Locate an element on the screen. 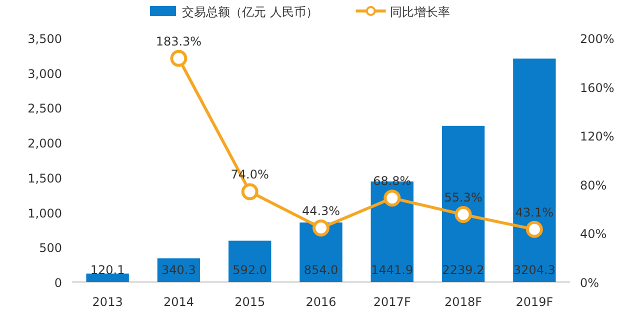  x-tick-label: 2016 is located at coordinates (321, 302).